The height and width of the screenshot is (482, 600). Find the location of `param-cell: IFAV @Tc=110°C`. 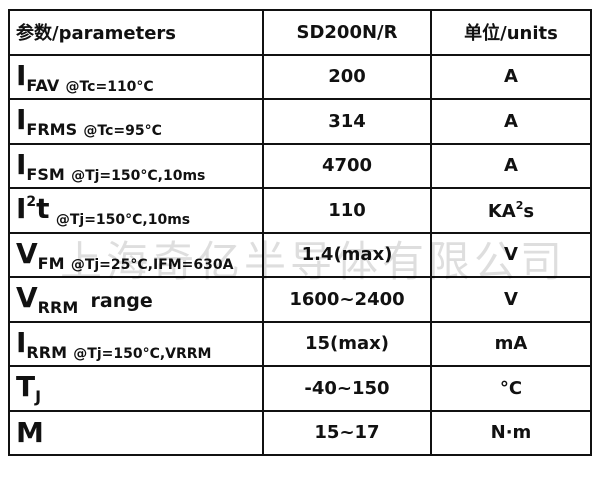

param-cell: IFAV @Tc=110°C is located at coordinates (136, 76).